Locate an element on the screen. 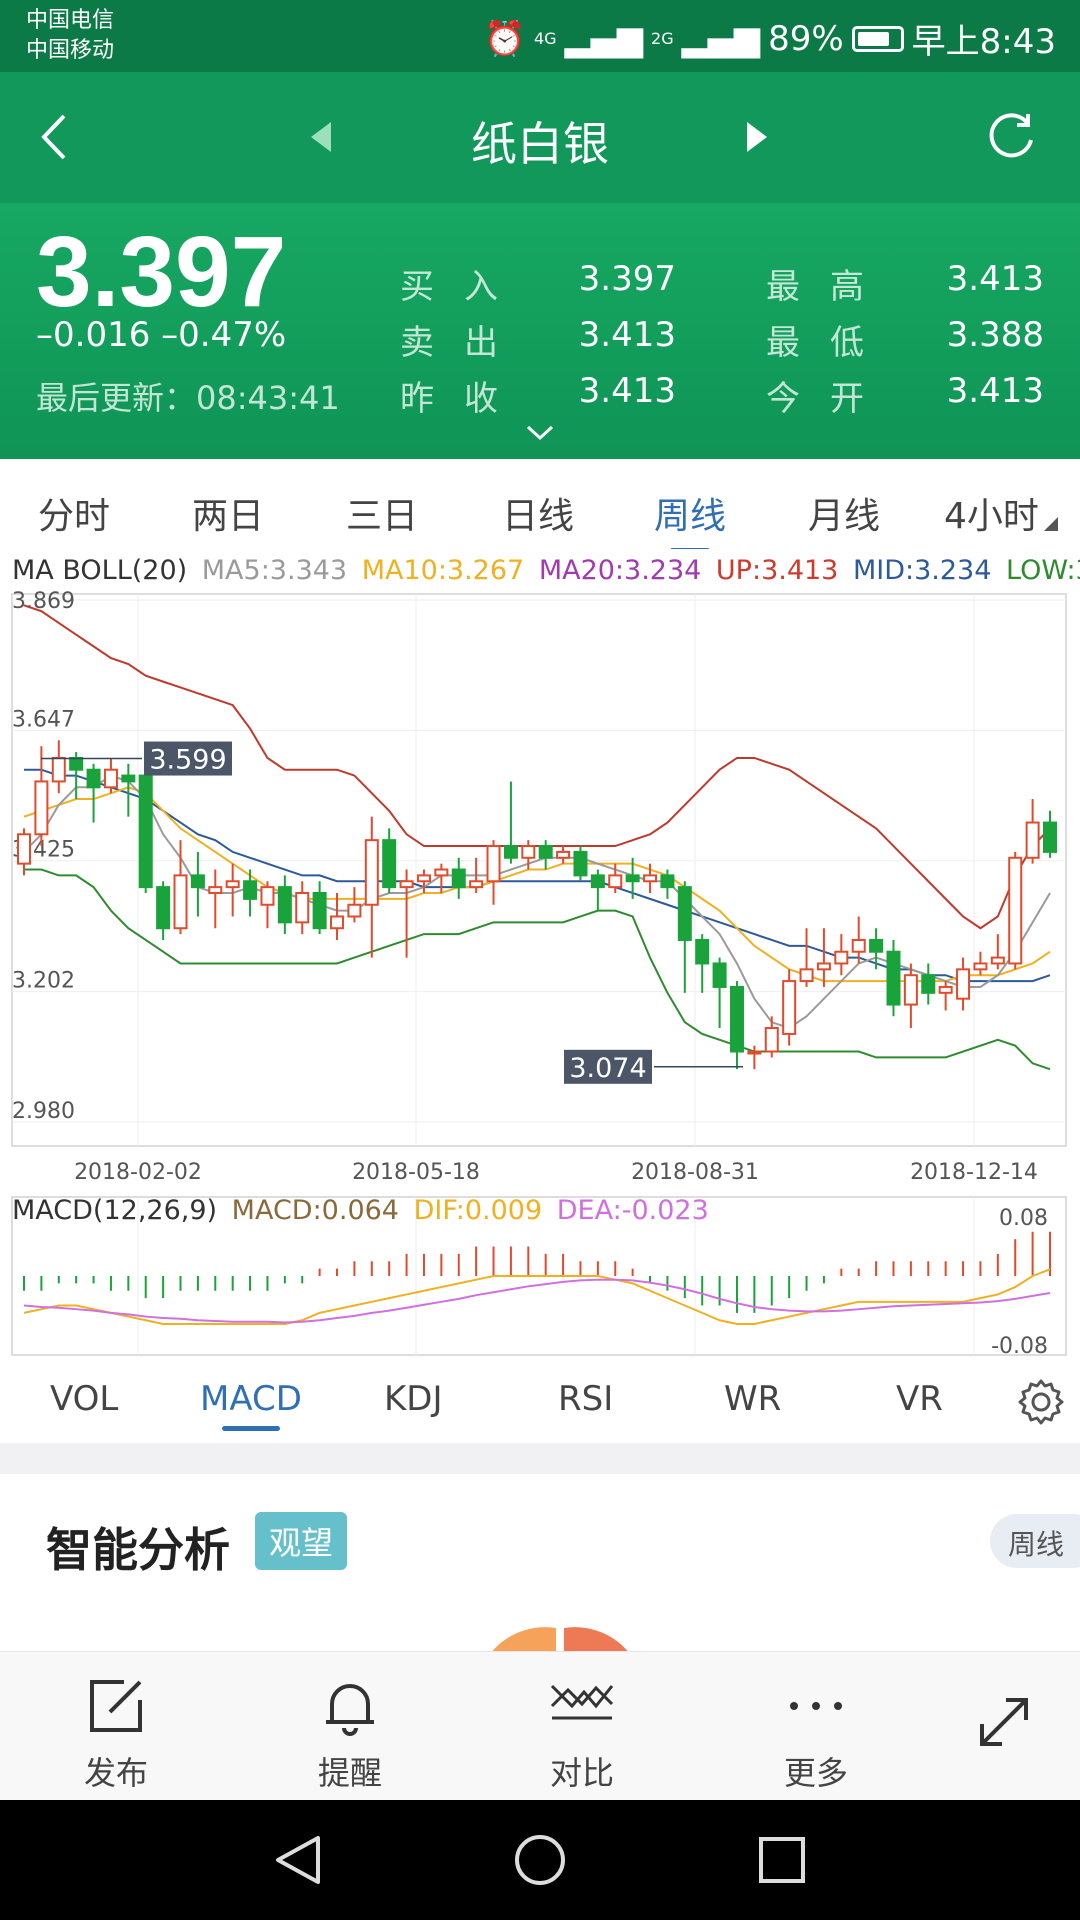 The height and width of the screenshot is (1920, 1080). nav-recents-icon is located at coordinates (782, 1860).